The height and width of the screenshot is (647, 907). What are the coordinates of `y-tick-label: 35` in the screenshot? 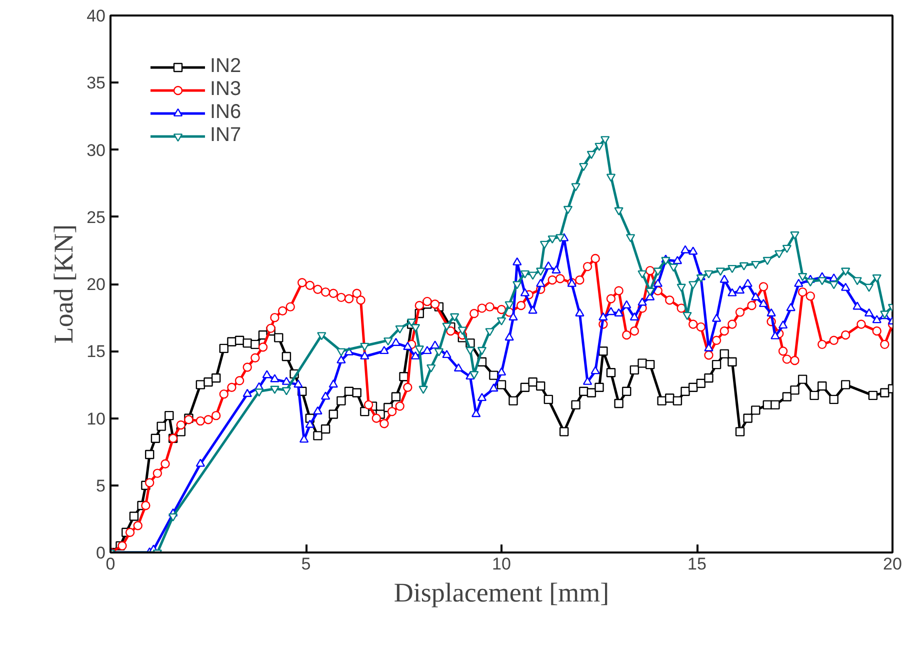 It's located at (96, 83).